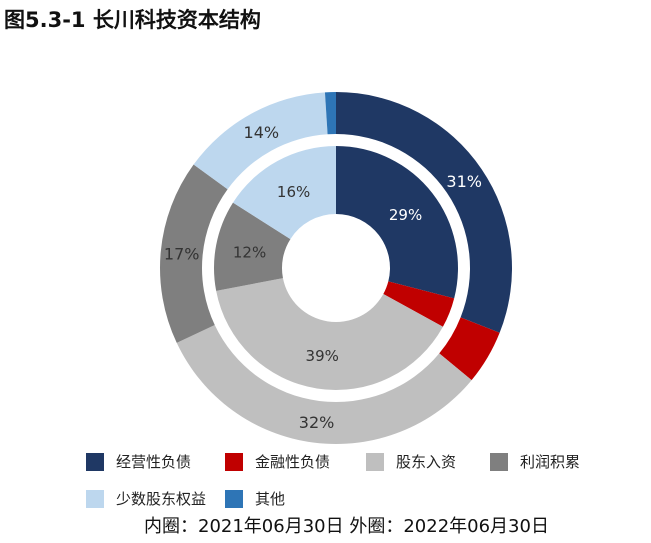 The height and width of the screenshot is (543, 651). I want to click on legend-item: 股东入资, so click(411, 461).